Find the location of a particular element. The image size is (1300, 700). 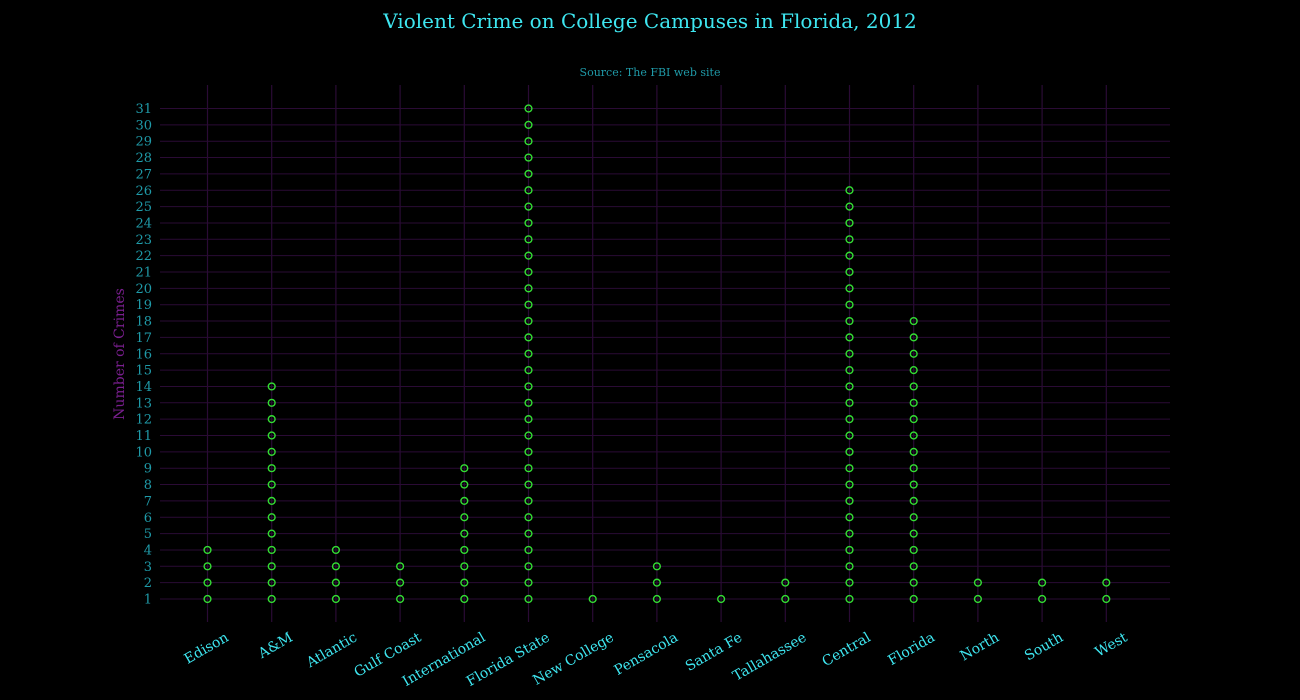

x-tick-label: Tallahassee is located at coordinates (769, 657).